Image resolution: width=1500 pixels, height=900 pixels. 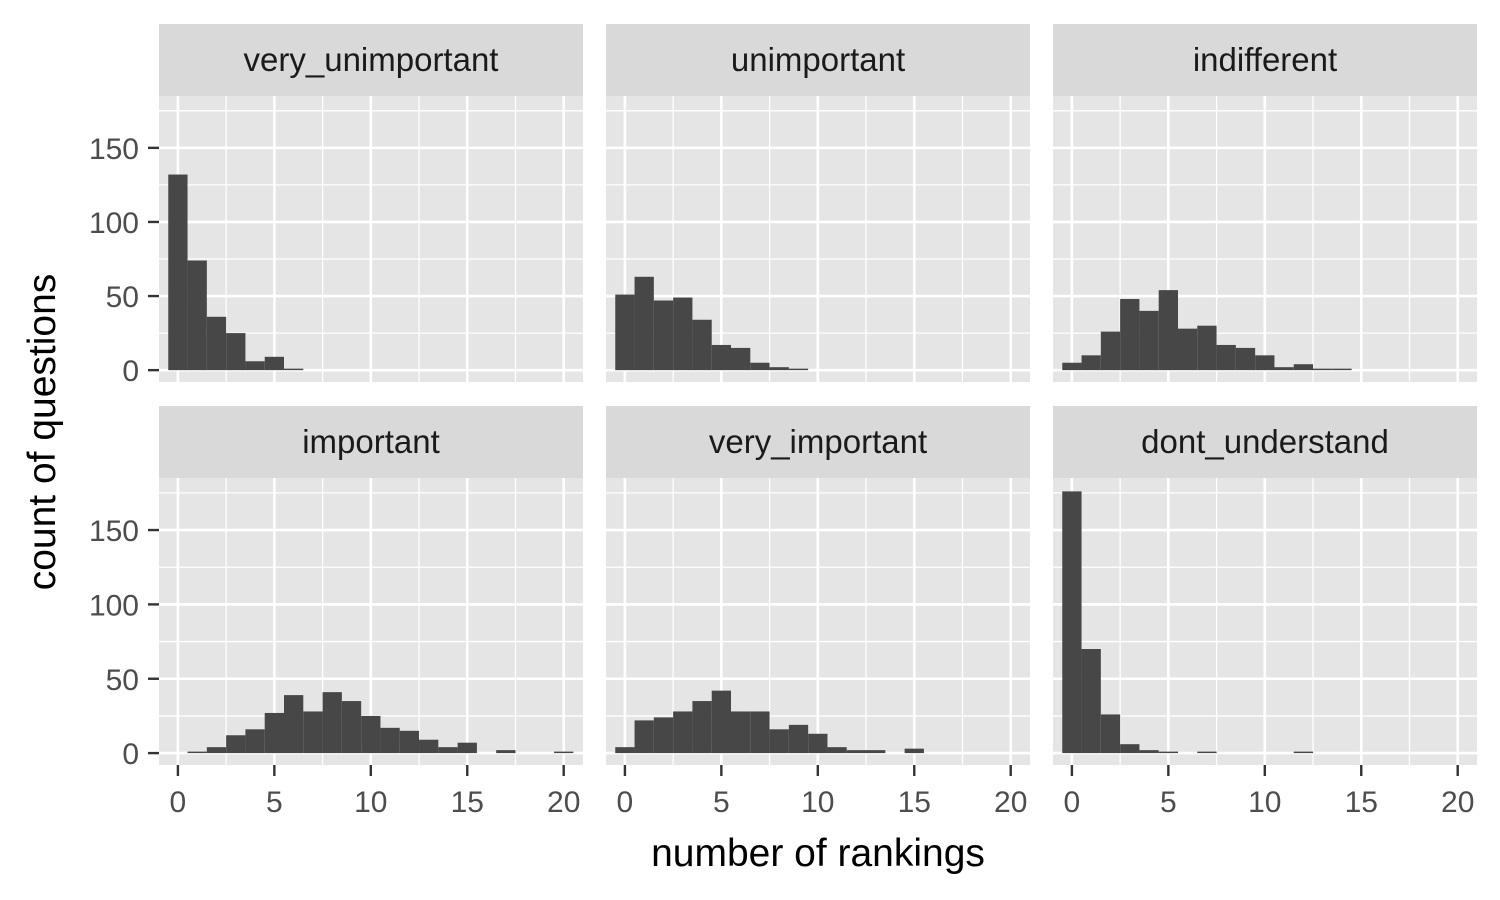 What do you see at coordinates (1265, 203) in the screenshot?
I see `facet-panel-indifferent: indifferent` at bounding box center [1265, 203].